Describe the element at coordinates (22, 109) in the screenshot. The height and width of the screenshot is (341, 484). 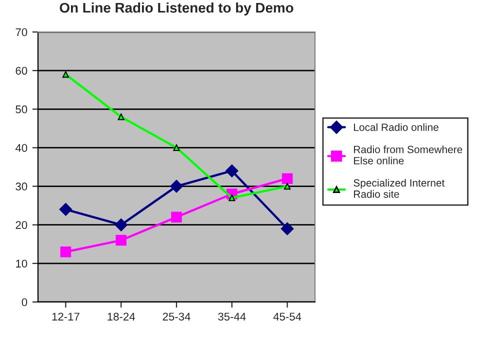
I see `y-tick-label: 50` at that location.